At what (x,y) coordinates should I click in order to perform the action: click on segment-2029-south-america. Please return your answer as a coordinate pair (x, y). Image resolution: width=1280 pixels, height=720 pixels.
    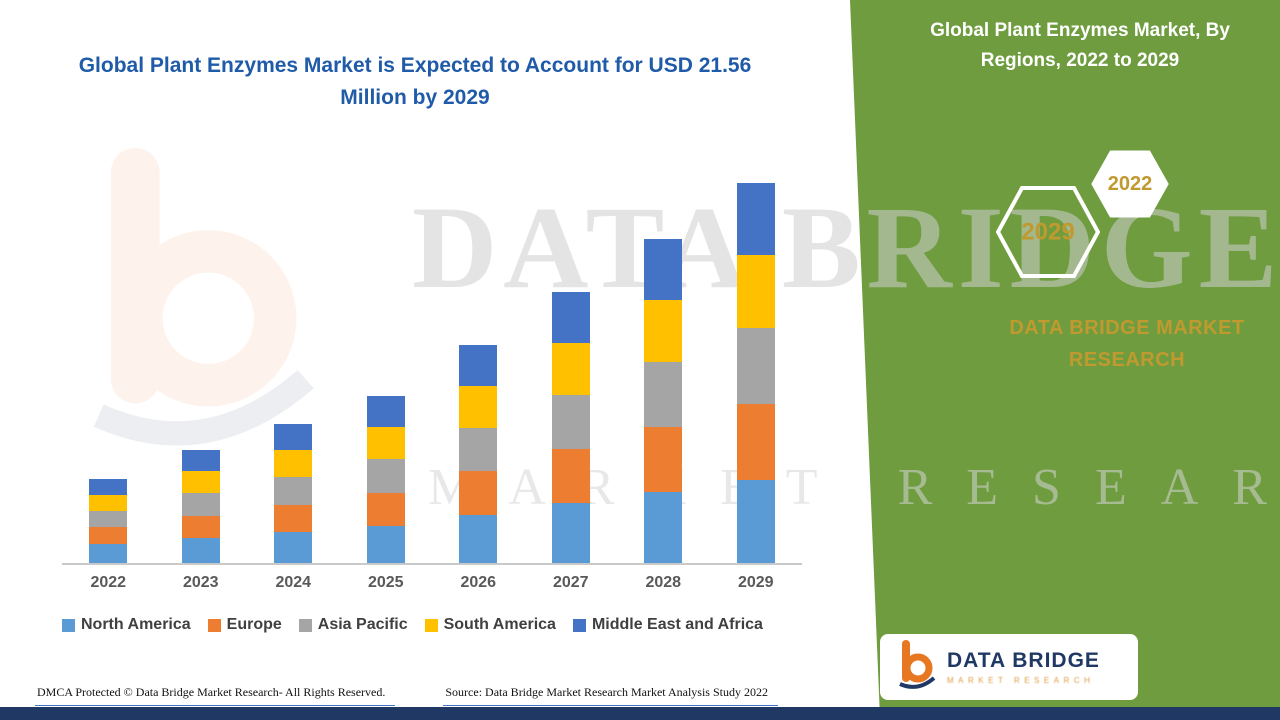
    Looking at the image, I should click on (755, 291).